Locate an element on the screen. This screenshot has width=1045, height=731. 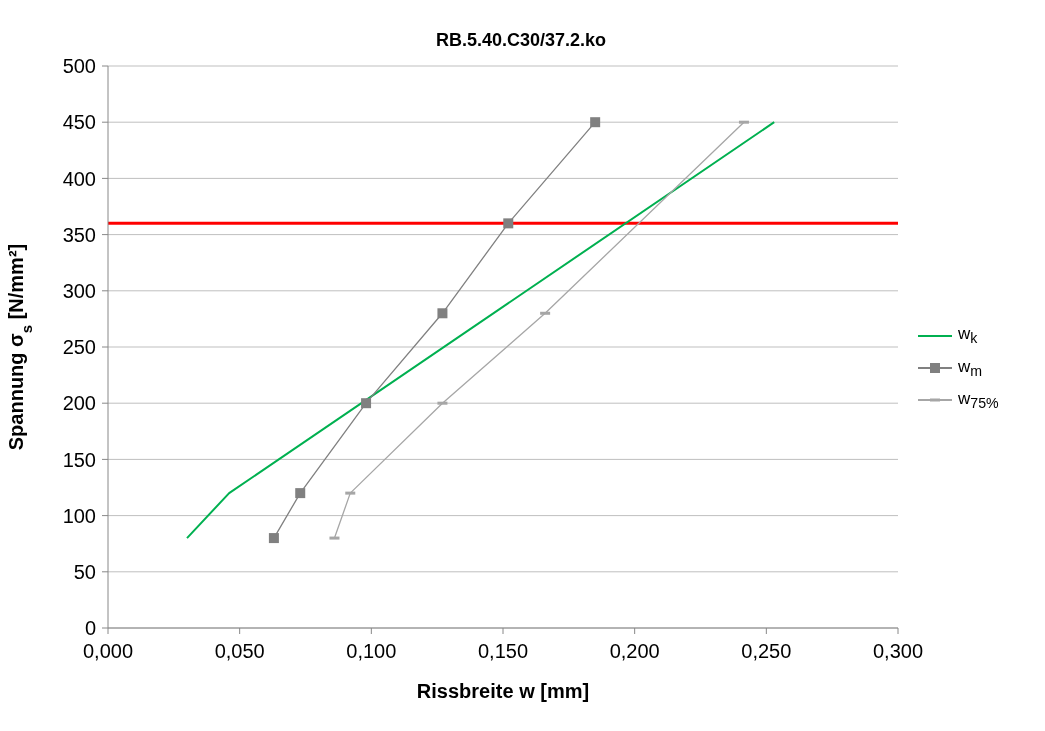
y-tick-label: 350 is located at coordinates (79, 234).